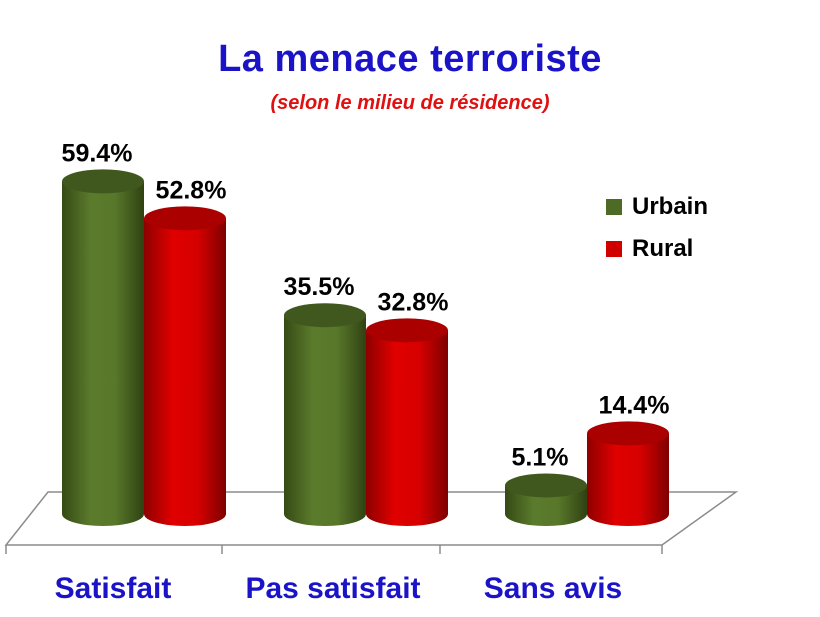 This screenshot has height=617, width=820. What do you see at coordinates (413, 302) in the screenshot?
I see `data-label-rural-2: 32.8%` at bounding box center [413, 302].